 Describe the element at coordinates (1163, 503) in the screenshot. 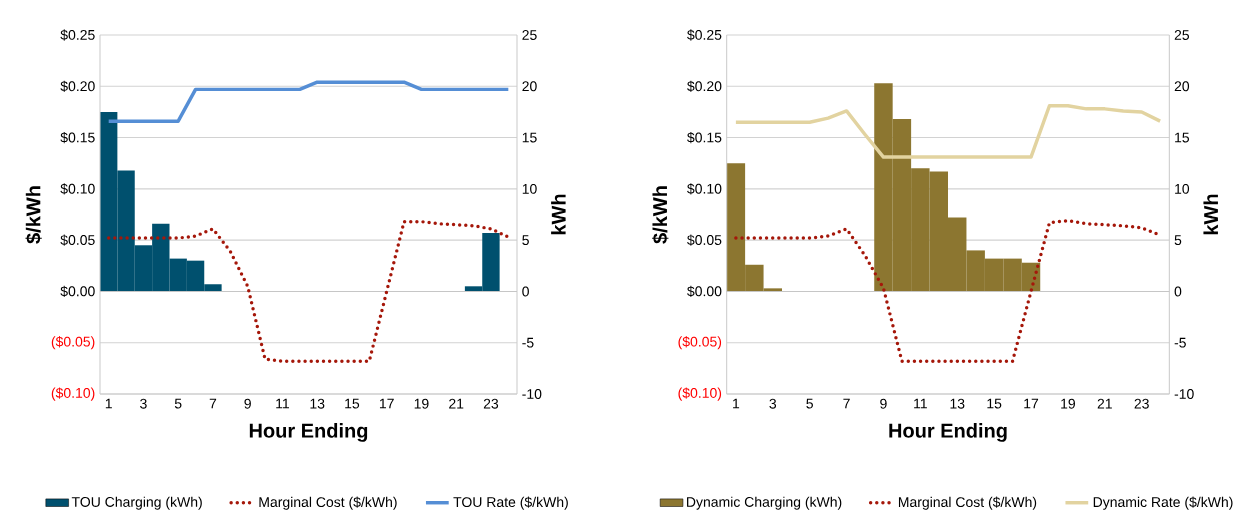

I see `legend-label: Dynamic Rate ($/kWh)` at that location.